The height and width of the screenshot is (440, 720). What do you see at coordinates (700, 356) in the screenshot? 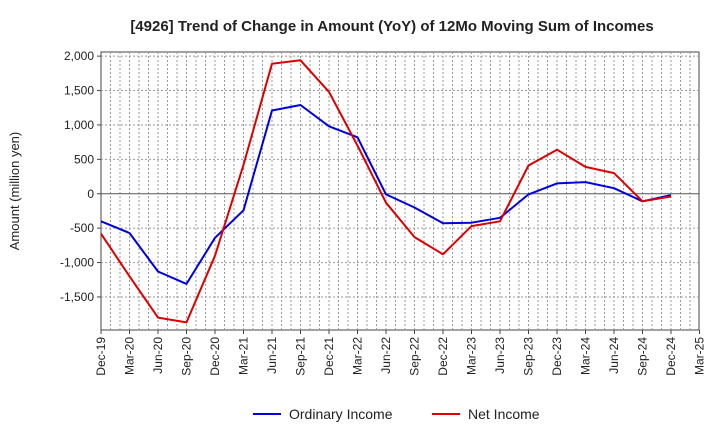
I see `x-tick-label: Mar-25` at bounding box center [700, 356].